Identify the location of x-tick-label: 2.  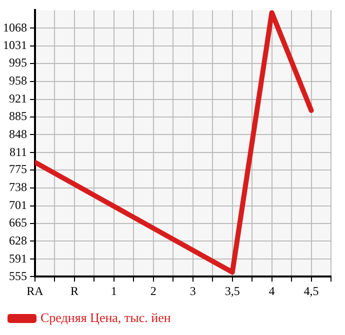
(153, 291).